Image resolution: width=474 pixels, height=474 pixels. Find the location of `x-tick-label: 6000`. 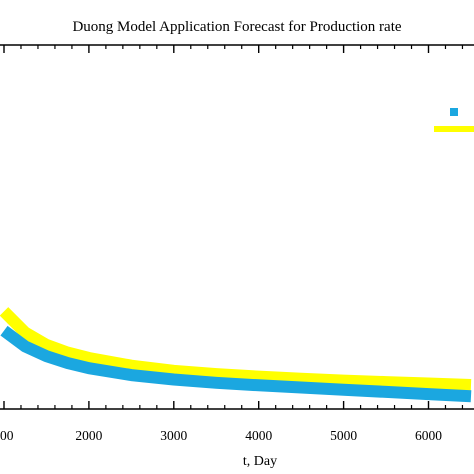

x-tick-label: 6000 is located at coordinates (428, 435).